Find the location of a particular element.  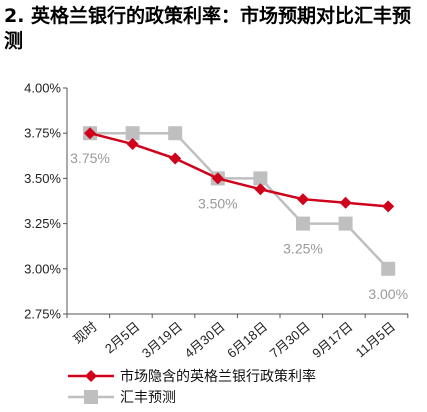

y-tick-label: 4.00% is located at coordinates (42, 88).